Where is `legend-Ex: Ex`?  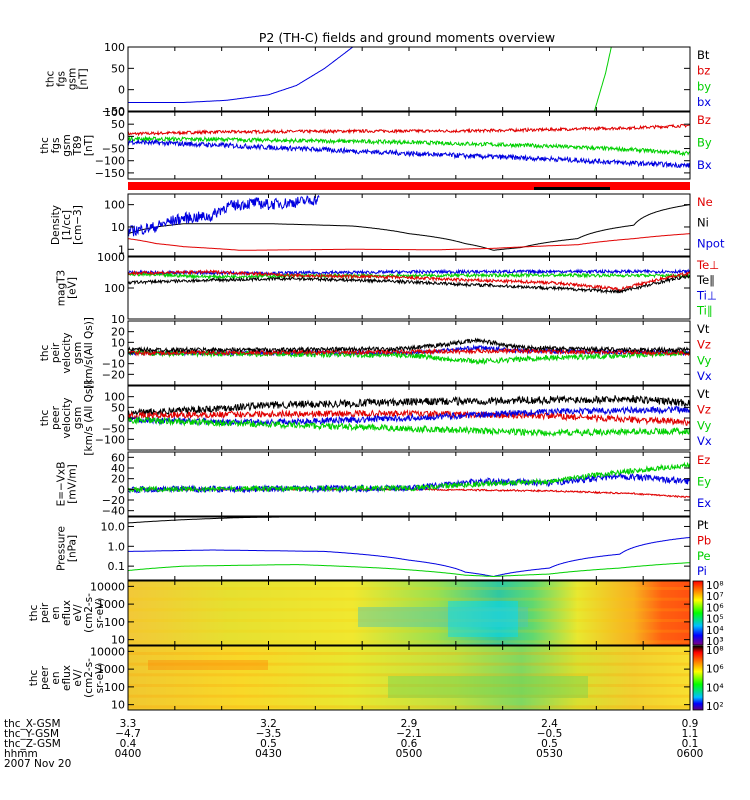 legend-Ex: Ex is located at coordinates (704, 503).